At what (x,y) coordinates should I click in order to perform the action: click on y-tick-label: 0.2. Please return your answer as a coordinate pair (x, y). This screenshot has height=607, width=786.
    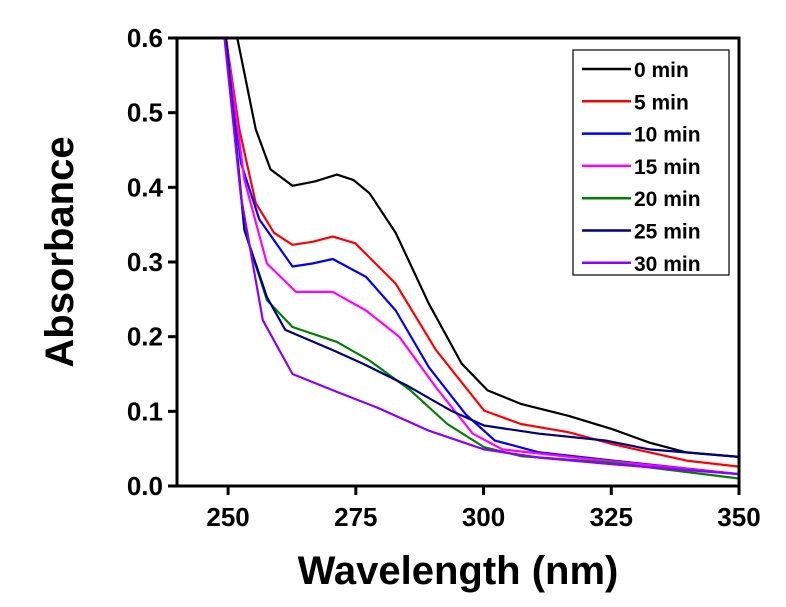
    Looking at the image, I should click on (145, 337).